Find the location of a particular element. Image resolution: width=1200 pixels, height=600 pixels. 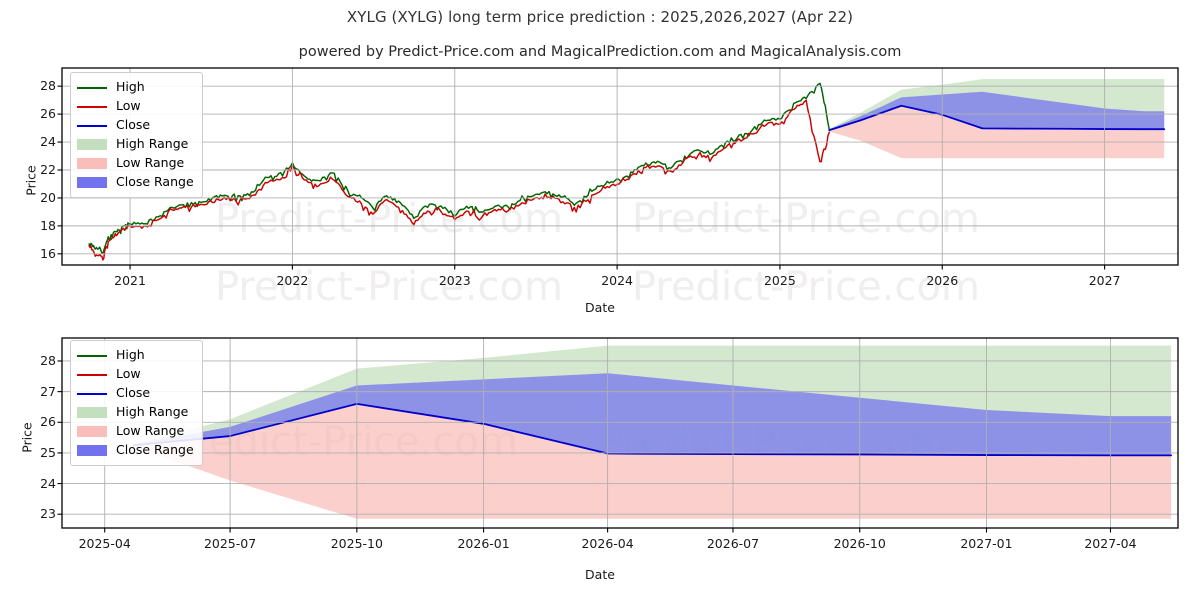

x-tick-label: 2026-01 is located at coordinates (483, 543).